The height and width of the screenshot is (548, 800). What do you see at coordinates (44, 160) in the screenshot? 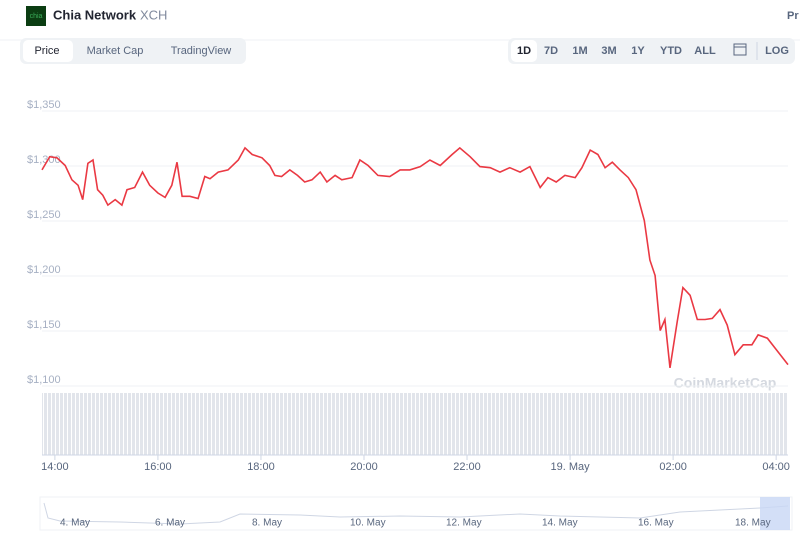
I see `y-tick-label: $1,300` at bounding box center [44, 160].